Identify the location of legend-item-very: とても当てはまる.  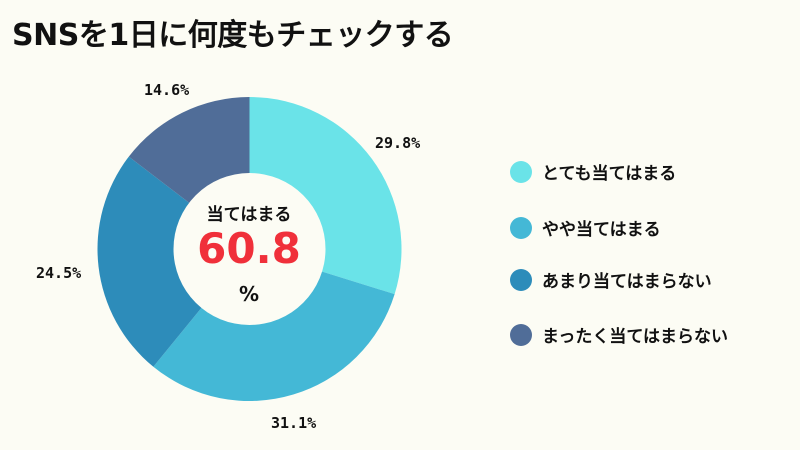
(593, 171).